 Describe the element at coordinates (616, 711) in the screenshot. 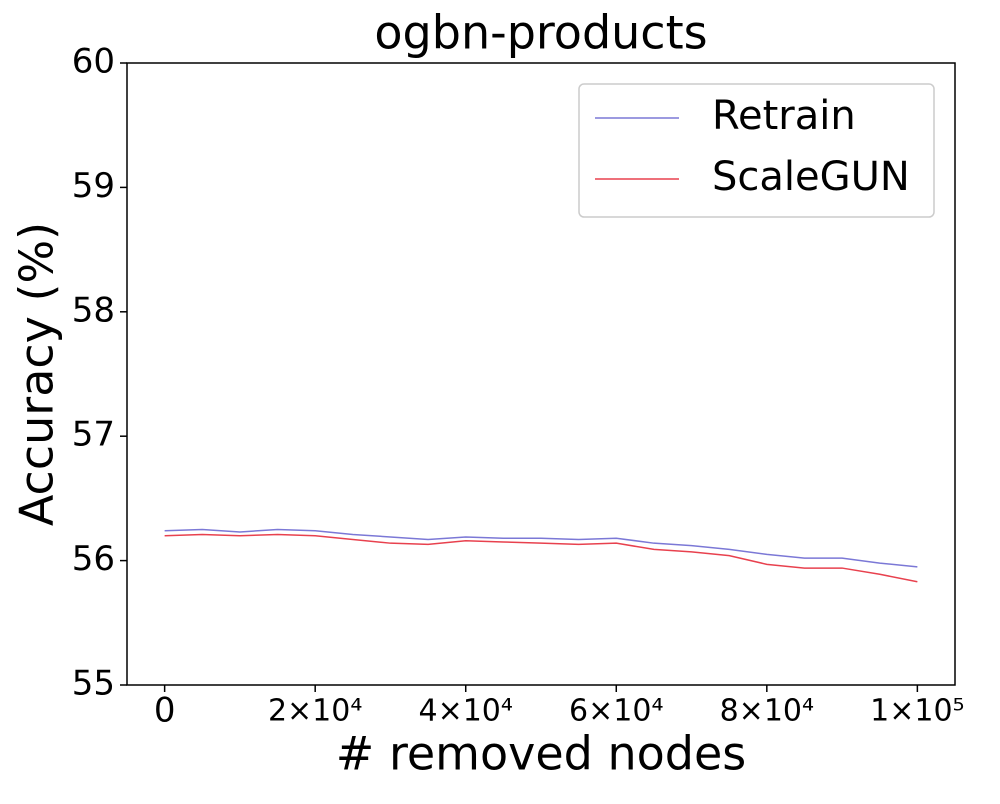

I see `x-tick-label: 6×10⁴` at that location.